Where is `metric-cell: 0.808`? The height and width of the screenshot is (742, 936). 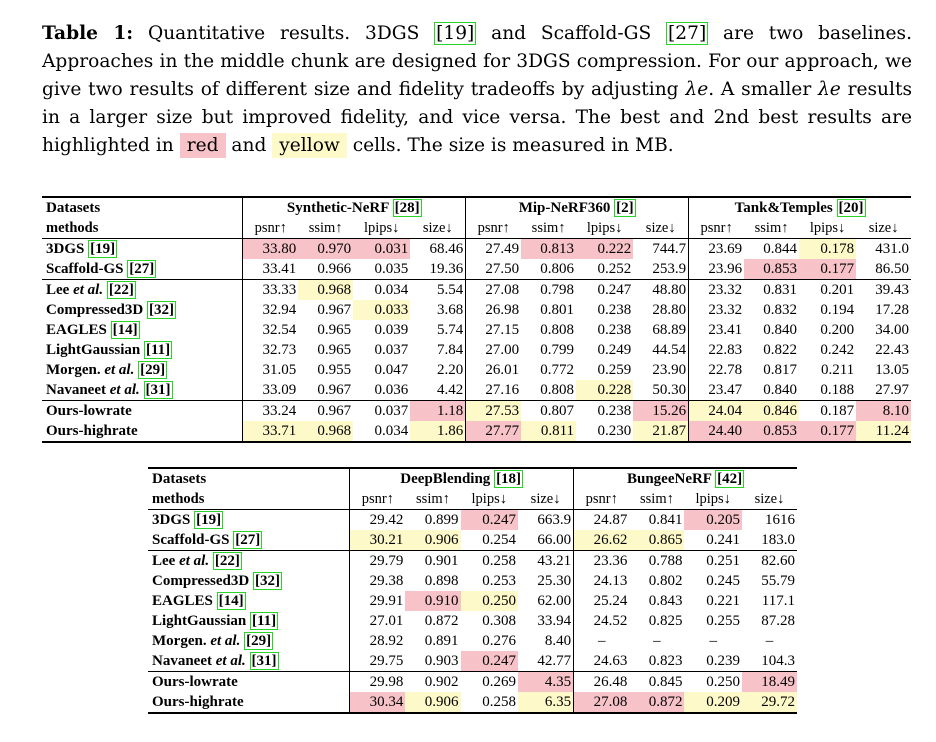 metric-cell: 0.808 is located at coordinates (557, 390).